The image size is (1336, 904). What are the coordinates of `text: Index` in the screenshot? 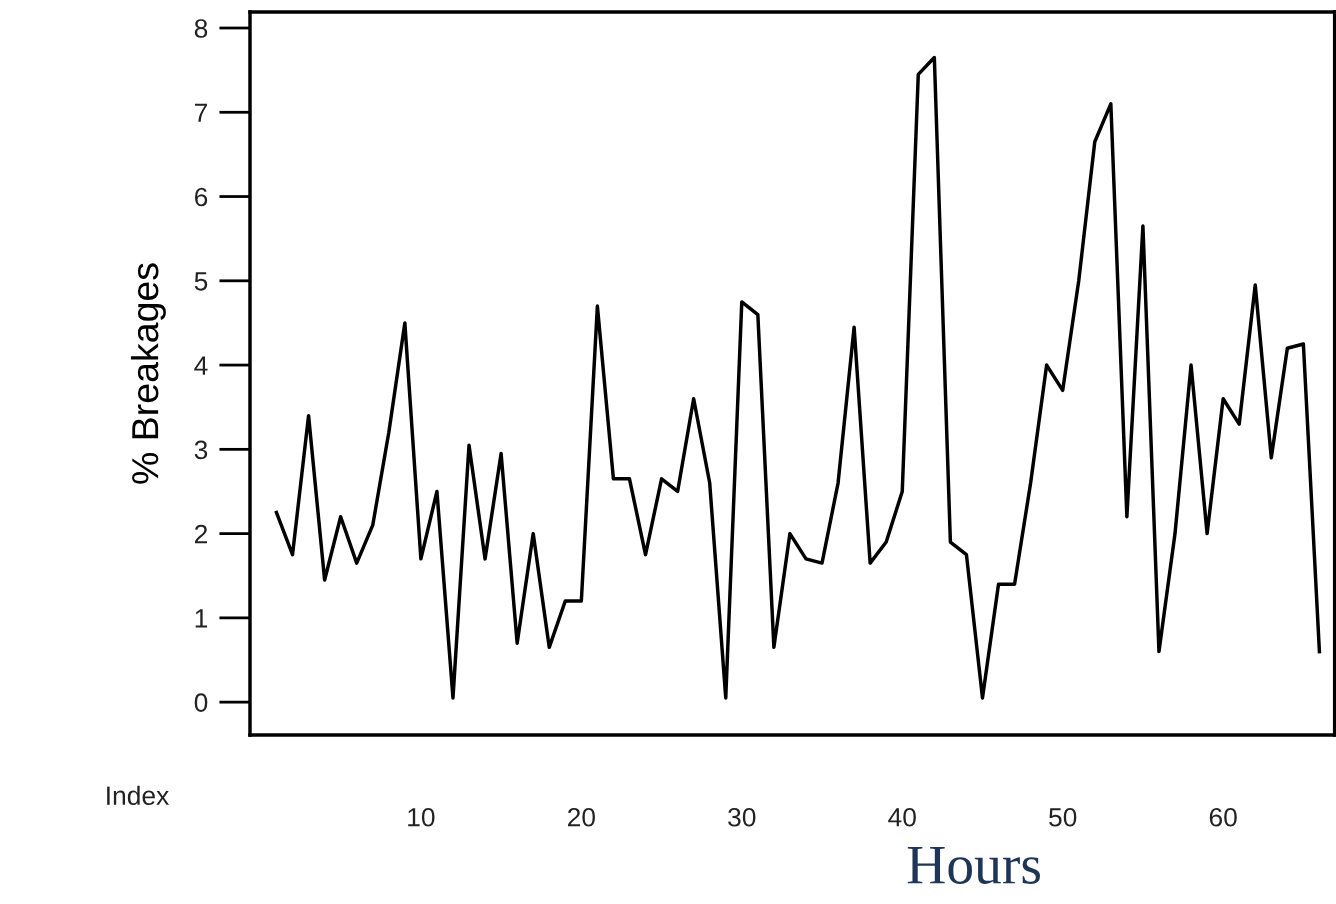 It's located at (138, 795).